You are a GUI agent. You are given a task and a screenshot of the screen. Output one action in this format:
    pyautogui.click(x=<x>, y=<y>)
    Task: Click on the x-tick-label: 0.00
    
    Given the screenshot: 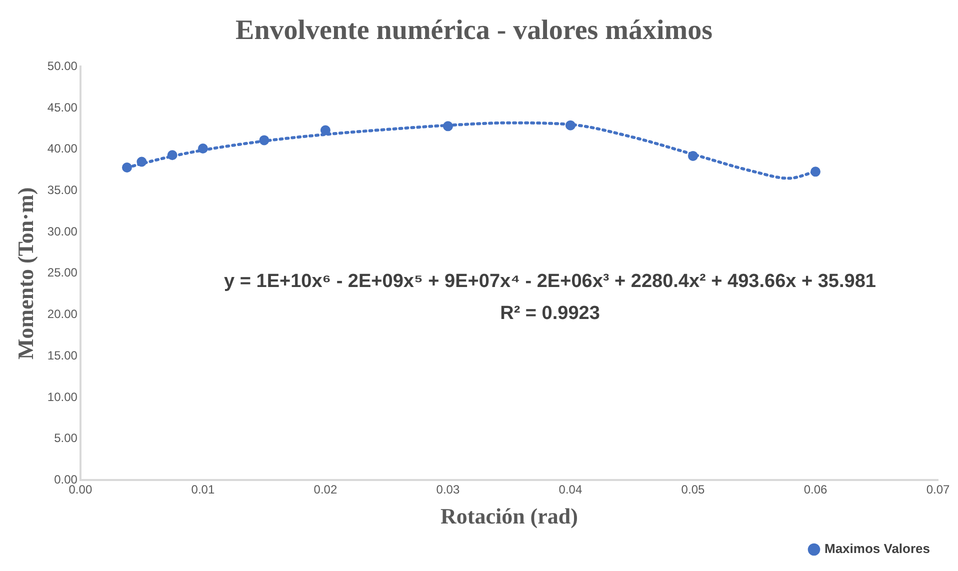 What is the action you would take?
    pyautogui.click(x=80, y=489)
    